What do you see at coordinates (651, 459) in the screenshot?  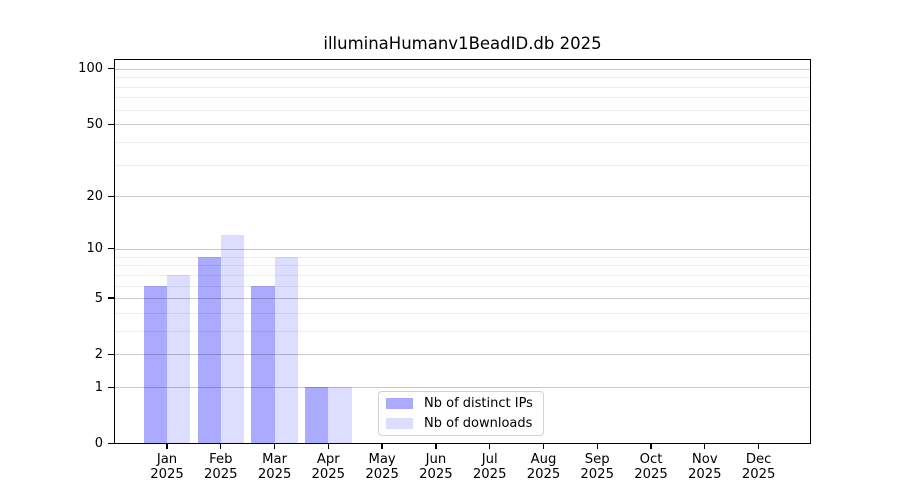 I see `x-tick-month: Oct` at bounding box center [651, 459].